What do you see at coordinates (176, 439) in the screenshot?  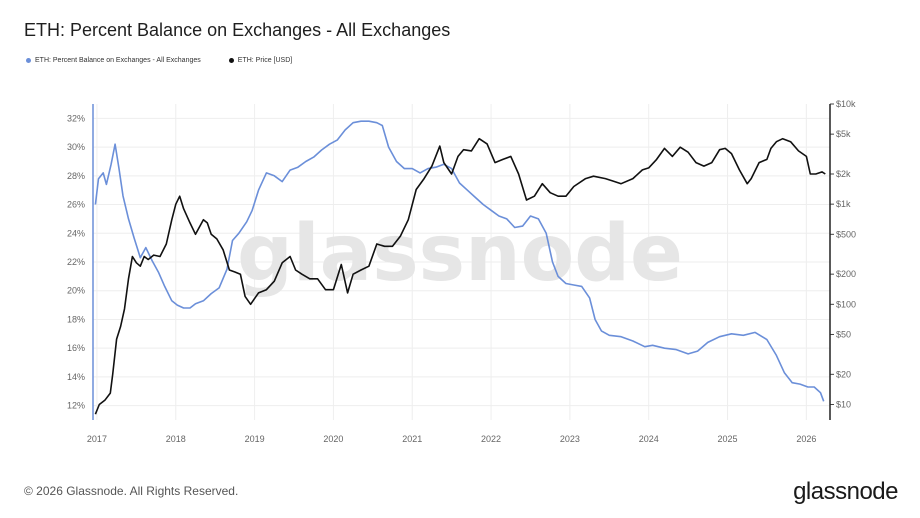 I see `x-tick-label: 2018` at bounding box center [176, 439].